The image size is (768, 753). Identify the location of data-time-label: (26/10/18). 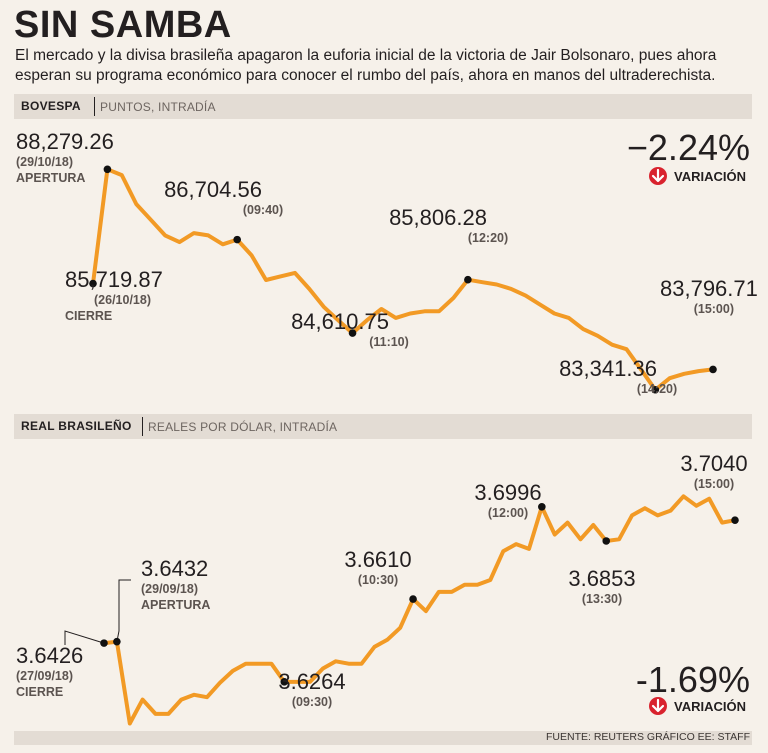
(122, 300).